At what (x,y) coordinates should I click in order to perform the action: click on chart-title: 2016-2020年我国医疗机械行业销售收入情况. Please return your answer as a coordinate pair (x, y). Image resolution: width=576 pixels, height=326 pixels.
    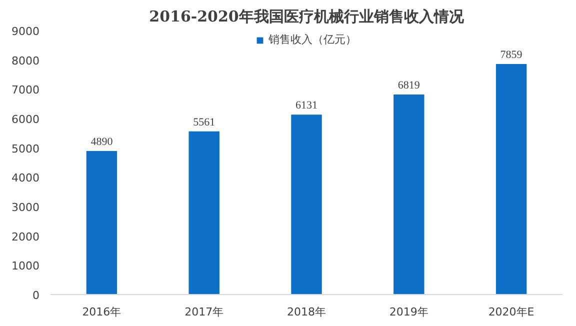
    Looking at the image, I should click on (307, 17).